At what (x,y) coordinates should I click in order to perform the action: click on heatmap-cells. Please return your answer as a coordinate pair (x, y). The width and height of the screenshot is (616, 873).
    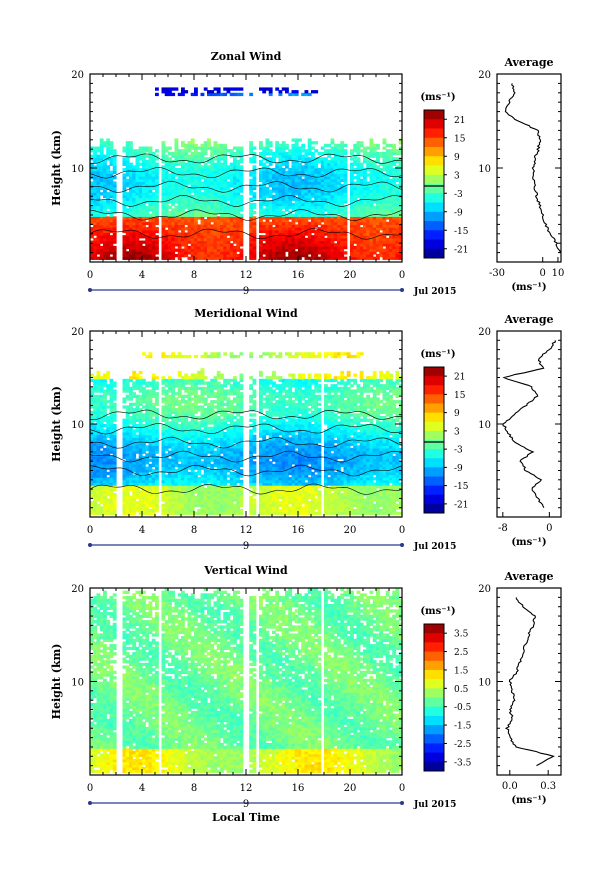
    Looking at the image, I should click on (246, 433).